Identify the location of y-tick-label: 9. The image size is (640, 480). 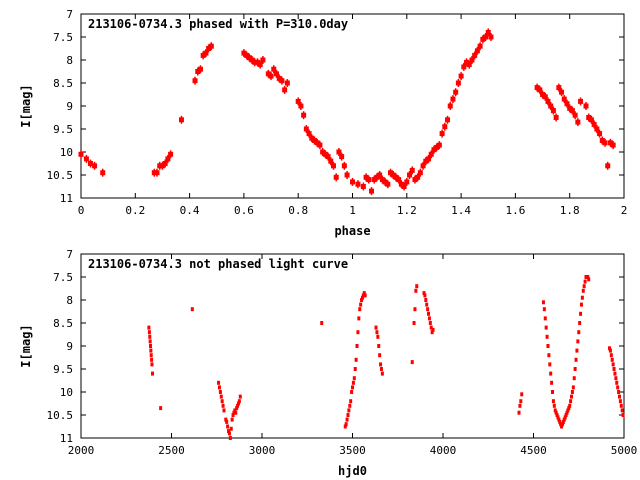
(69, 346).